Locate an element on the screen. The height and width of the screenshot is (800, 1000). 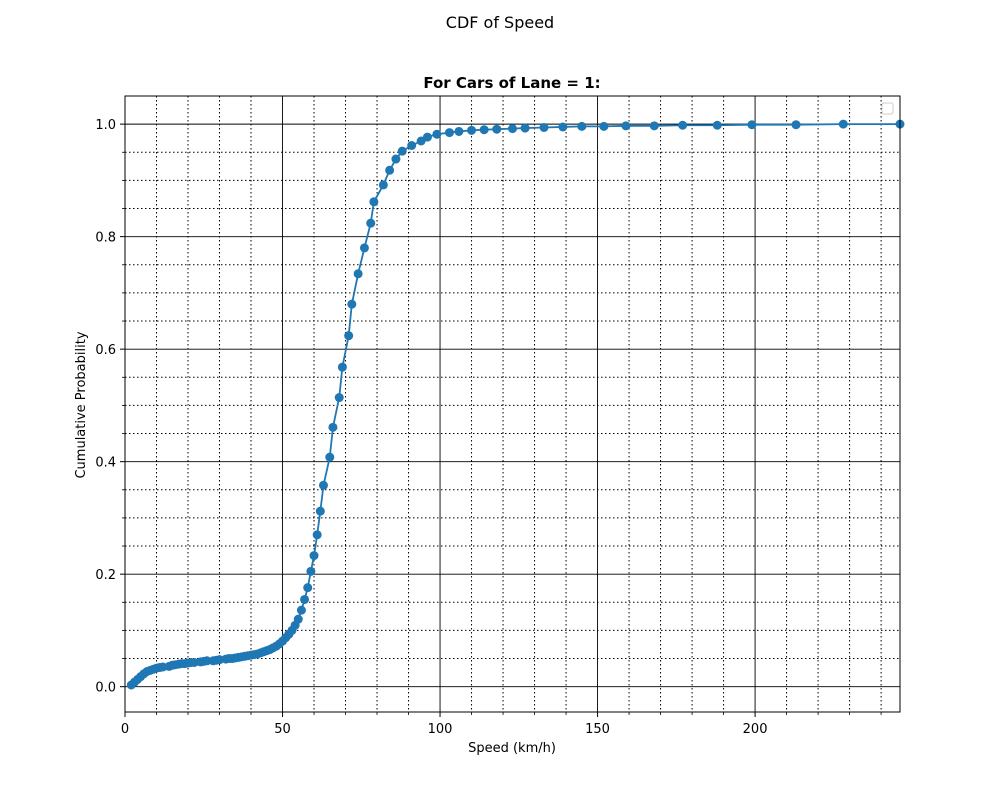
axes-title: For Cars of Lane = 1: is located at coordinates (511, 83).